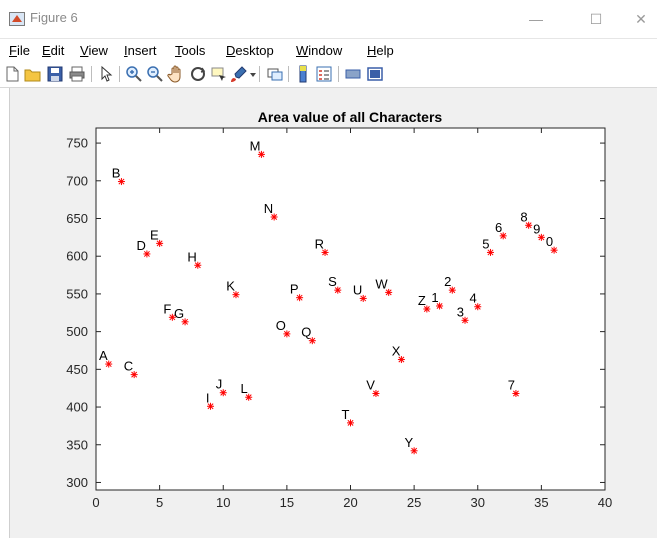  Describe the element at coordinates (338, 290) in the screenshot. I see `data-point-S` at that location.